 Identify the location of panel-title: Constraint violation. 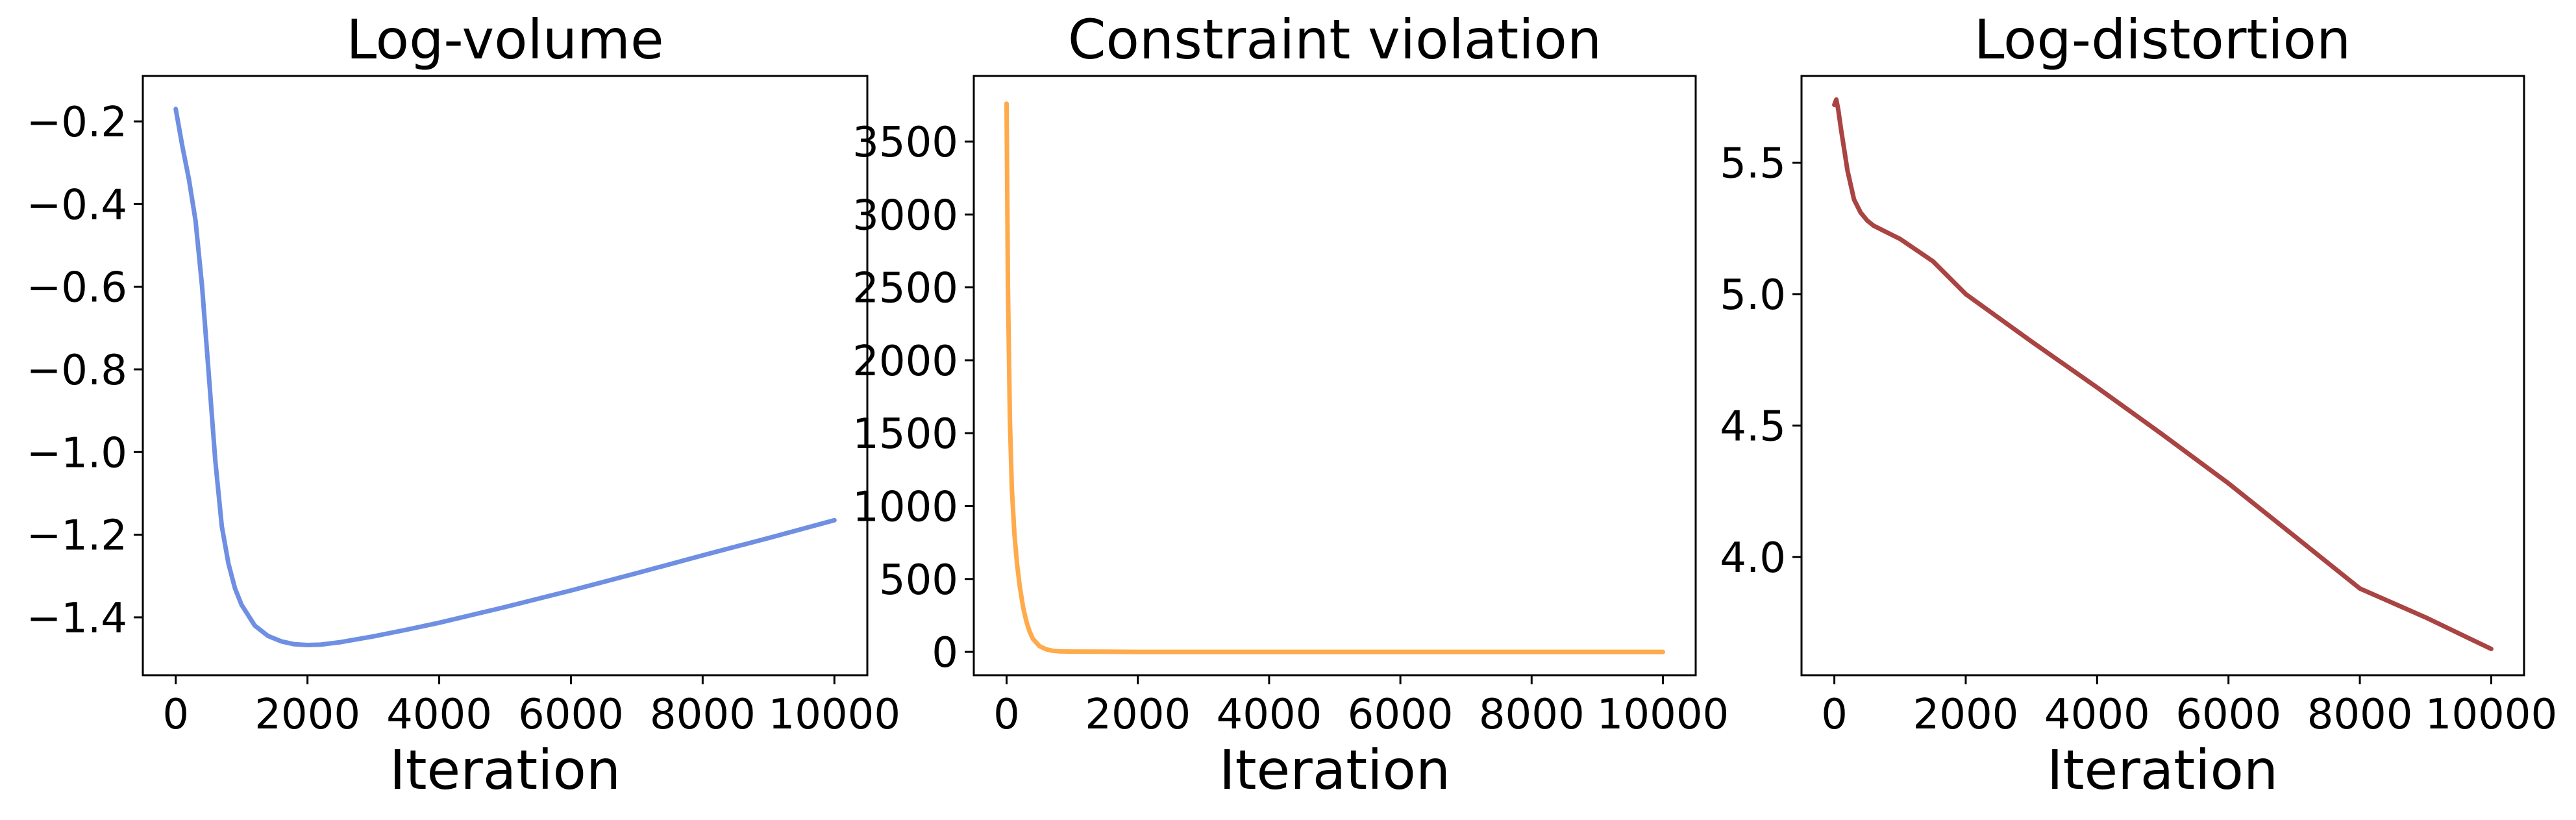
(1335, 39).